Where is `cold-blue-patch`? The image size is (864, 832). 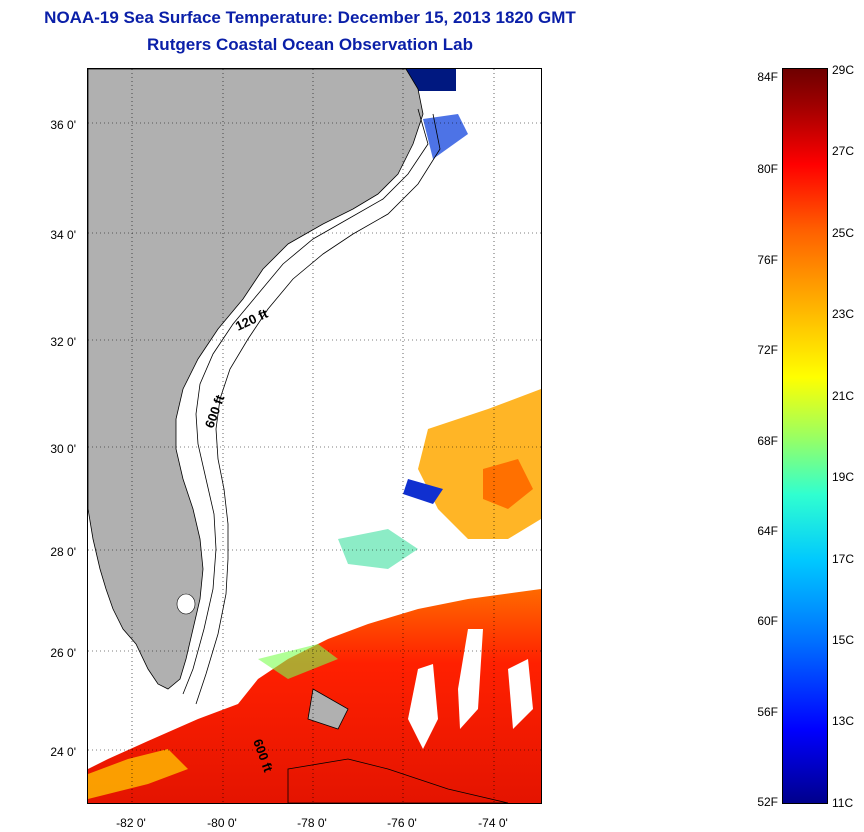
cold-blue-patch is located at coordinates (423, 491).